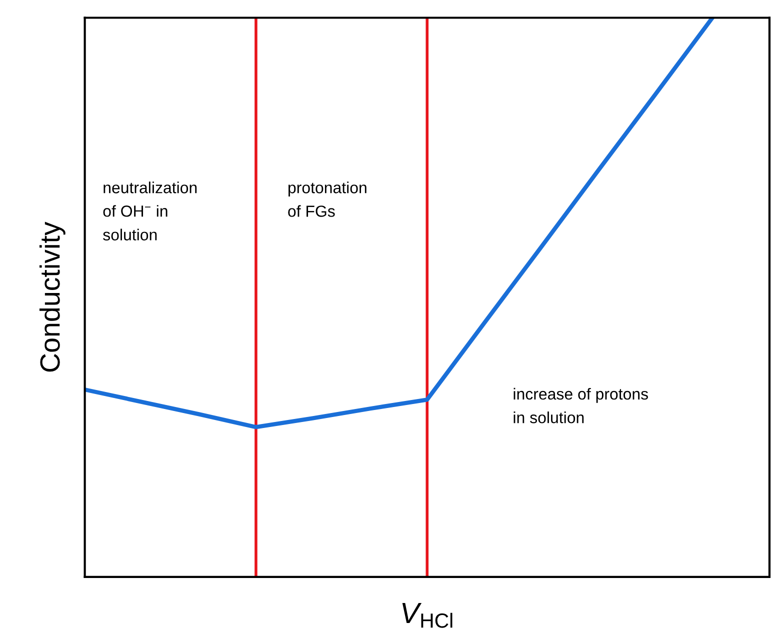 Image resolution: width=771 pixels, height=634 pixels. What do you see at coordinates (581, 406) in the screenshot?
I see `annotation: increase of protons in solution` at bounding box center [581, 406].